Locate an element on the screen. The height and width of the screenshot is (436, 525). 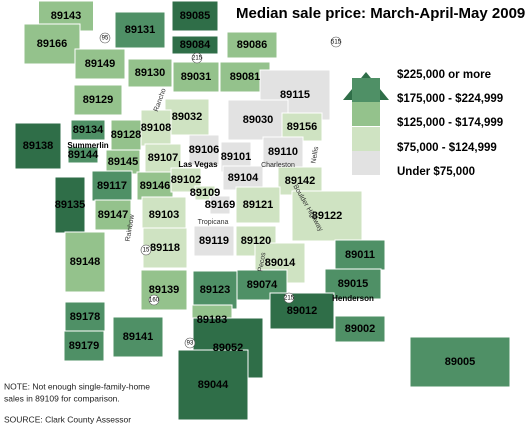
zip-label: 89183 is located at coordinates (212, 320).